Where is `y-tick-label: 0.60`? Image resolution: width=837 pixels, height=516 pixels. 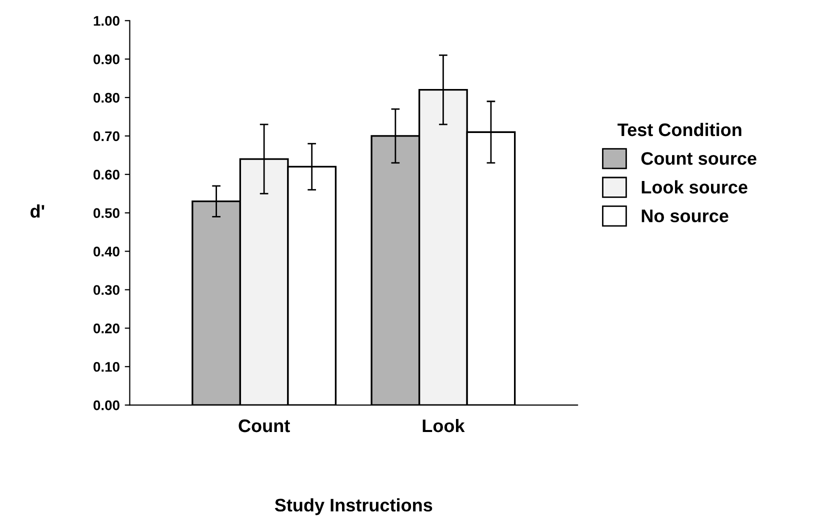
y-tick-label: 0.60 is located at coordinates (107, 175).